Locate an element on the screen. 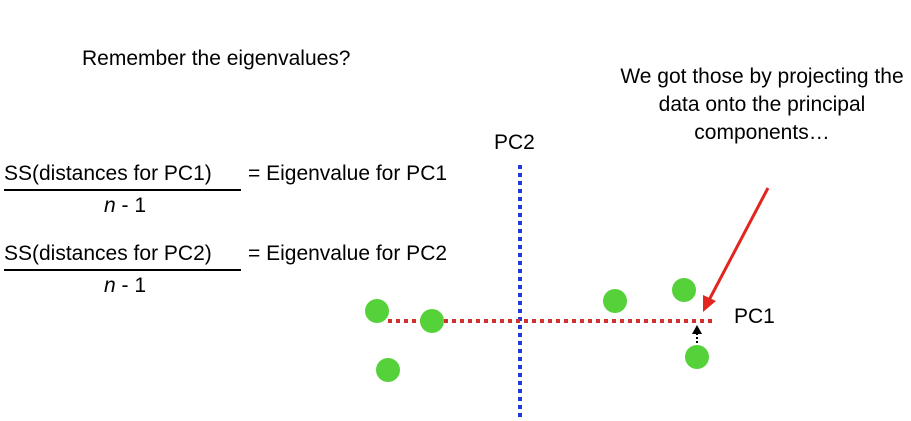 The image size is (911, 421). equation-2-rhs: = Eigenvalue for PC2 is located at coordinates (348, 253).